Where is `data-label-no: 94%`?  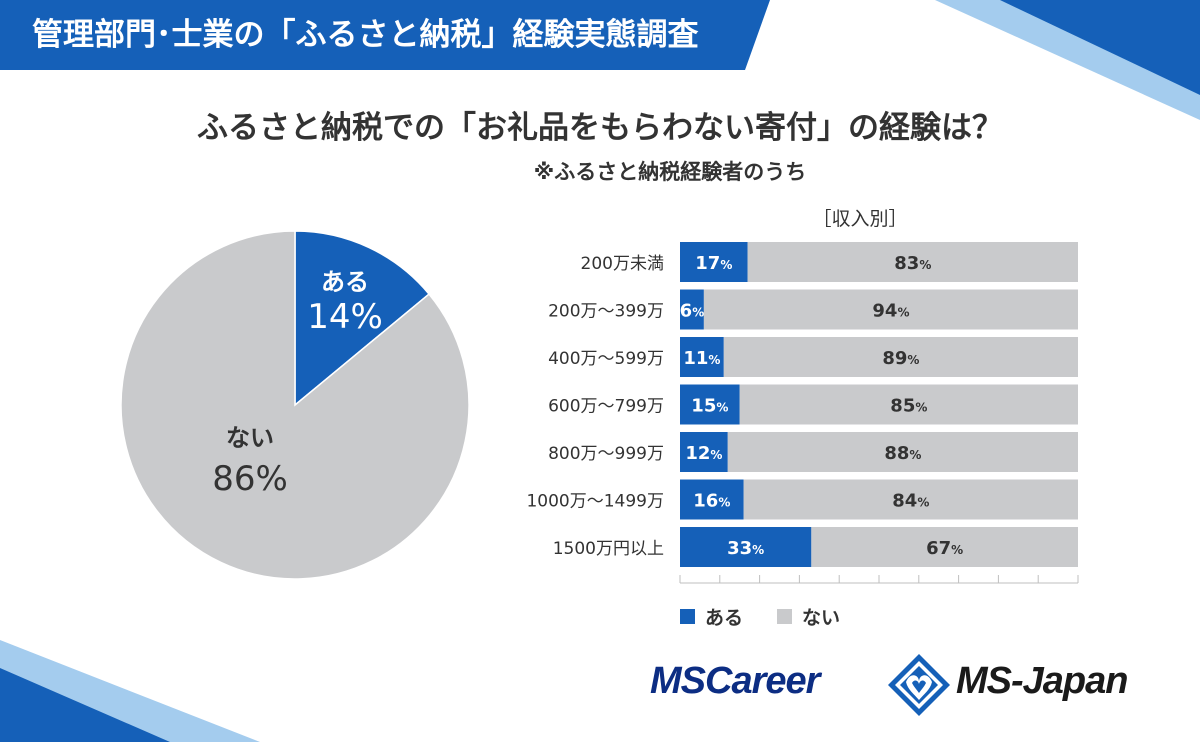 data-label-no: 94% is located at coordinates (890, 311).